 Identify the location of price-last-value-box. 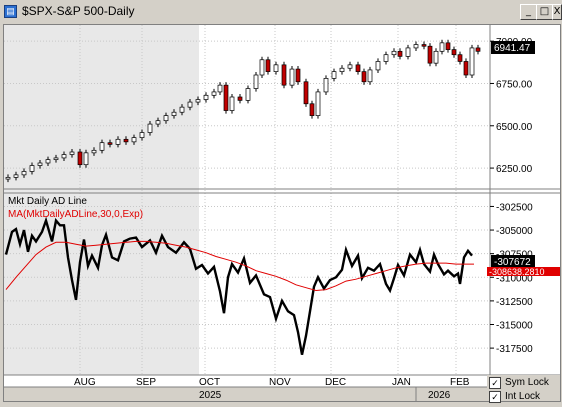
(513, 47).